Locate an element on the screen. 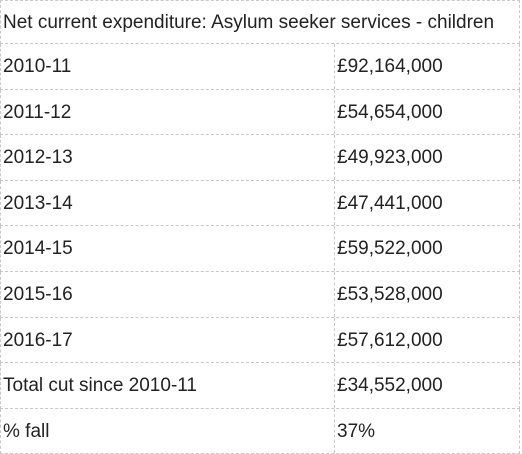 This screenshot has width=522, height=454. row-value: 37% is located at coordinates (356, 431).